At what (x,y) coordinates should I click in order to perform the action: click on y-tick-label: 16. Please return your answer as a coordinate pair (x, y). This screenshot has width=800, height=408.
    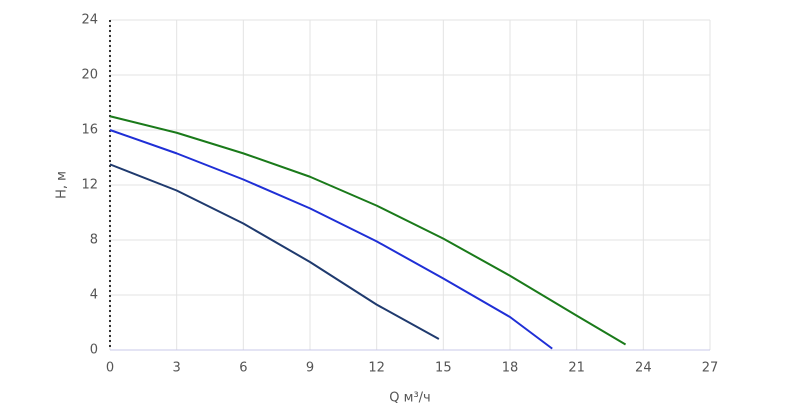
    Looking at the image, I should click on (89, 130).